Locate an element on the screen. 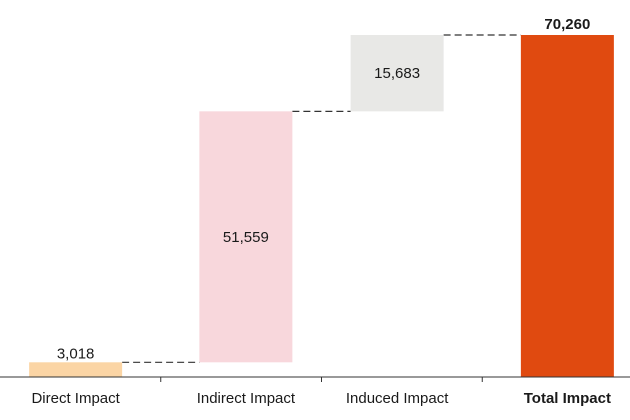 The width and height of the screenshot is (630, 420). category-label: Direct Impact is located at coordinates (75, 398).